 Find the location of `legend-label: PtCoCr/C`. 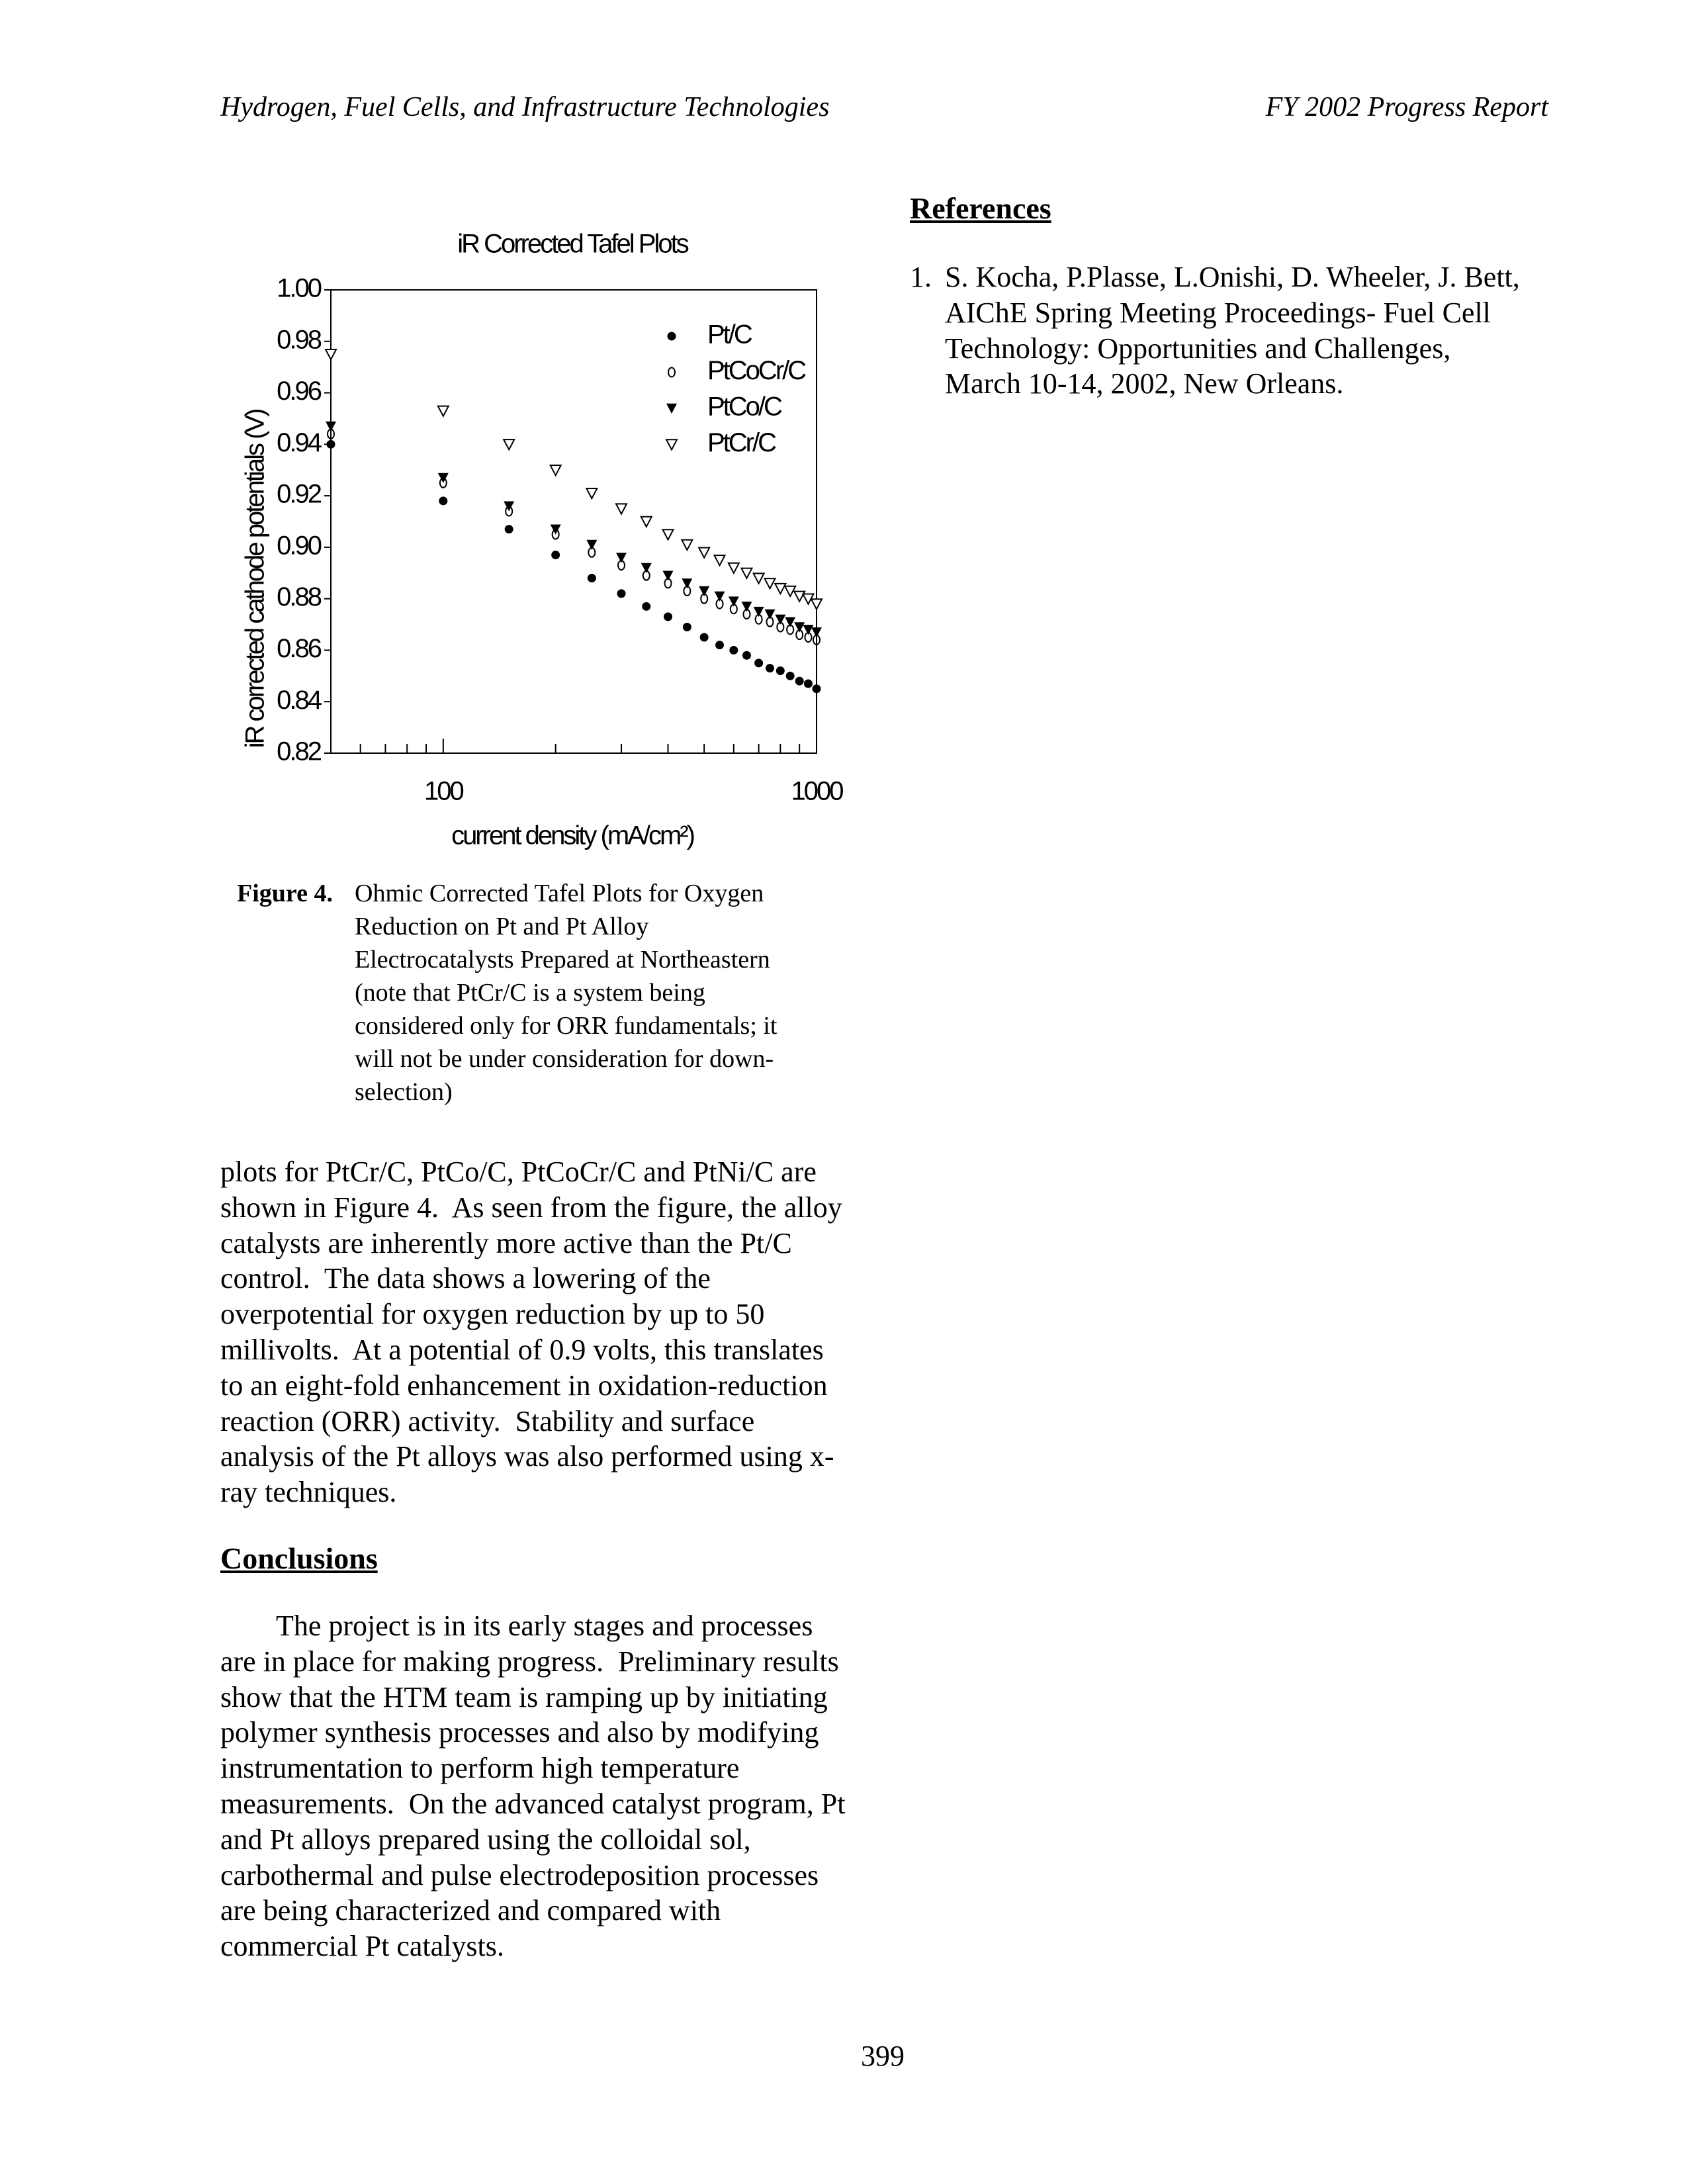

legend-label: PtCoCr/C is located at coordinates (756, 370).